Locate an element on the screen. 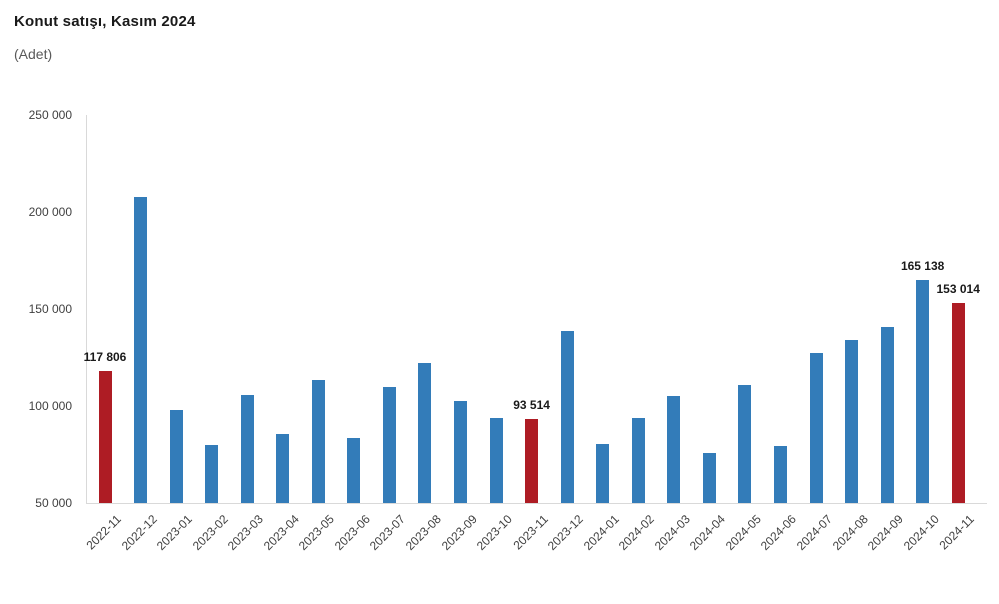 The width and height of the screenshot is (999, 604). x-axis-tick-label: 2023-07 is located at coordinates (388, 533).